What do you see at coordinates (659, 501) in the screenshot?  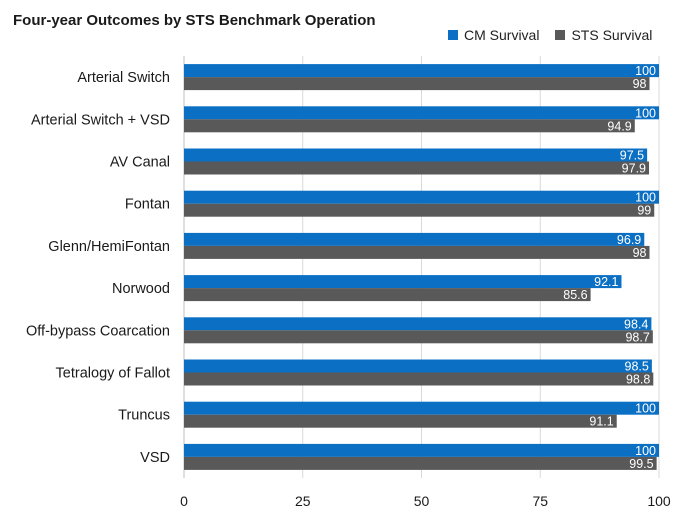 I see `x-tick-label-100: 100` at bounding box center [659, 501].